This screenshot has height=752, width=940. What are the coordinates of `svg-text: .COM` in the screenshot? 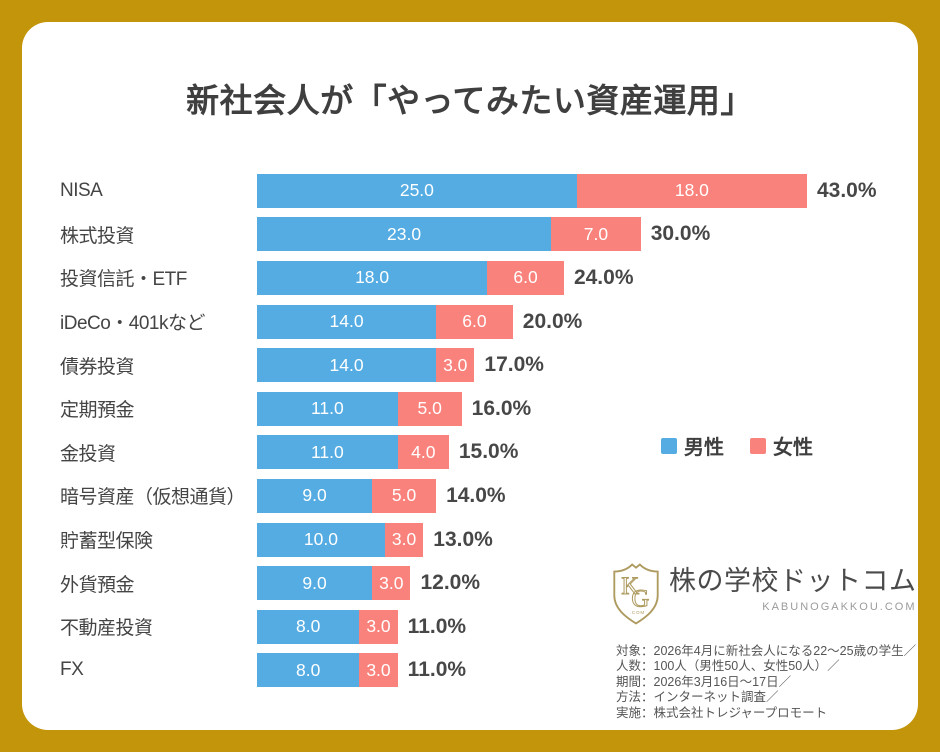 It's located at (637, 612).